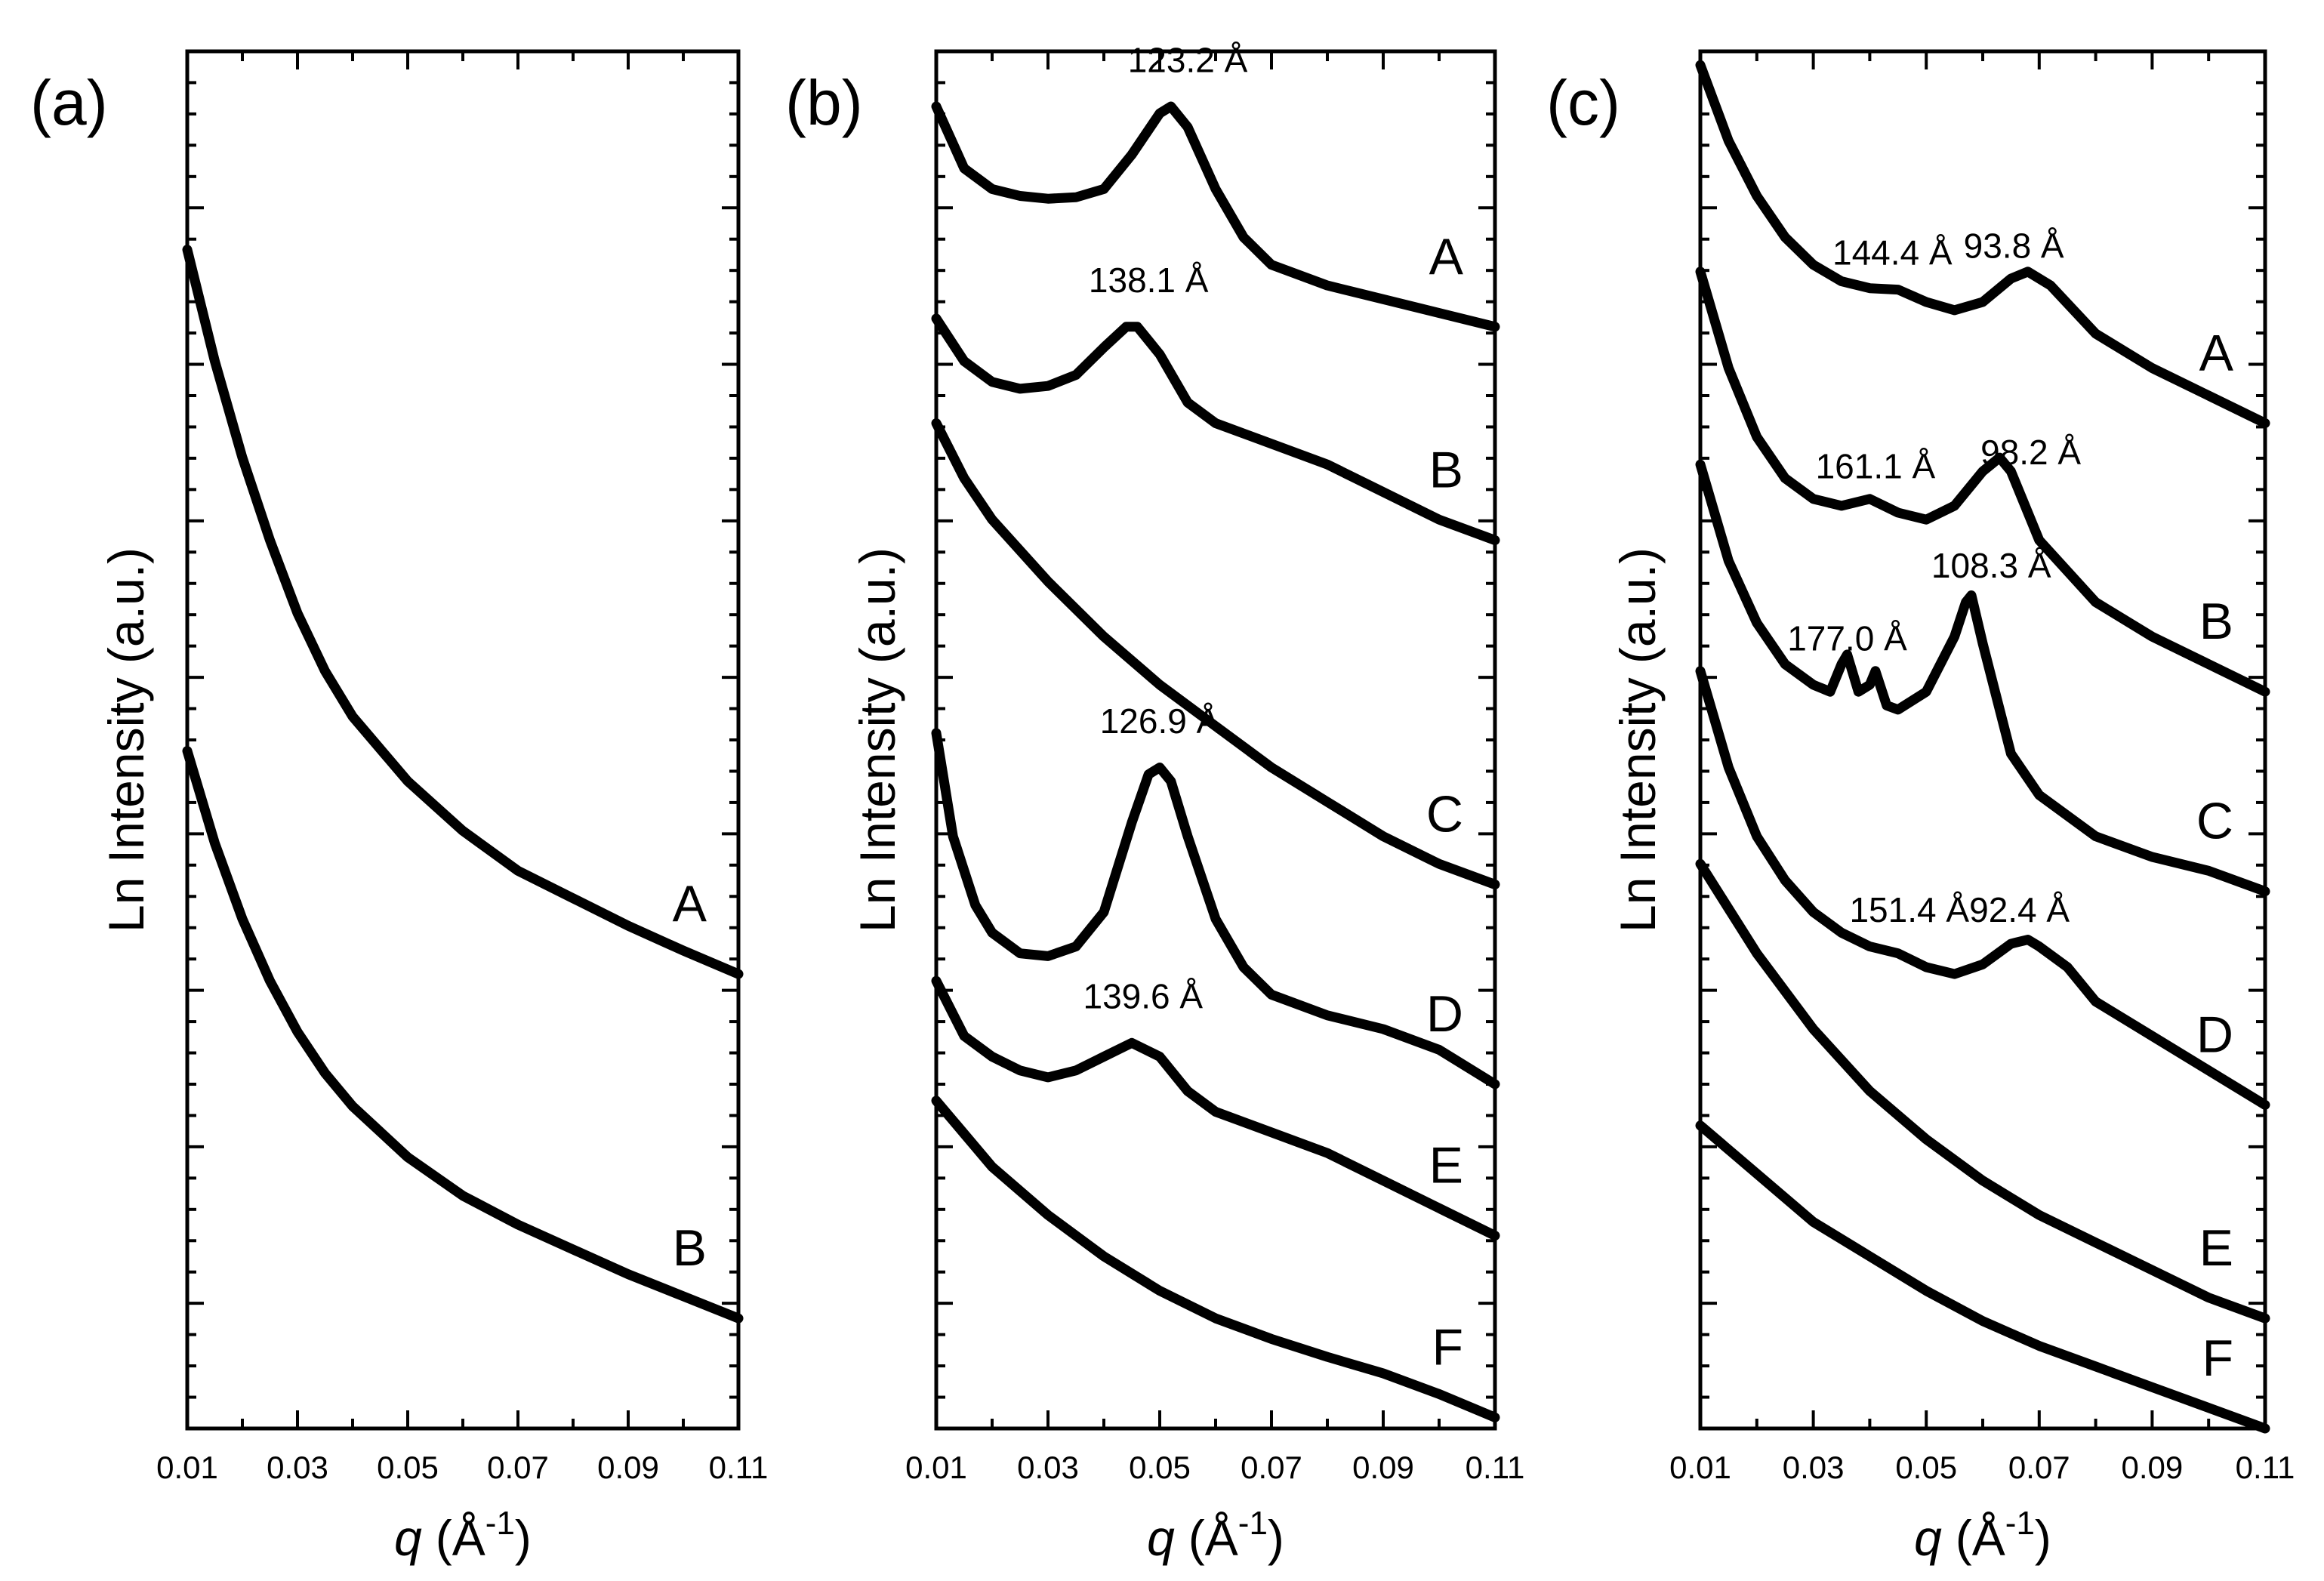 This screenshot has width=2324, height=1581. I want to click on peak-annotation: 126.9 Å, so click(1160, 721).